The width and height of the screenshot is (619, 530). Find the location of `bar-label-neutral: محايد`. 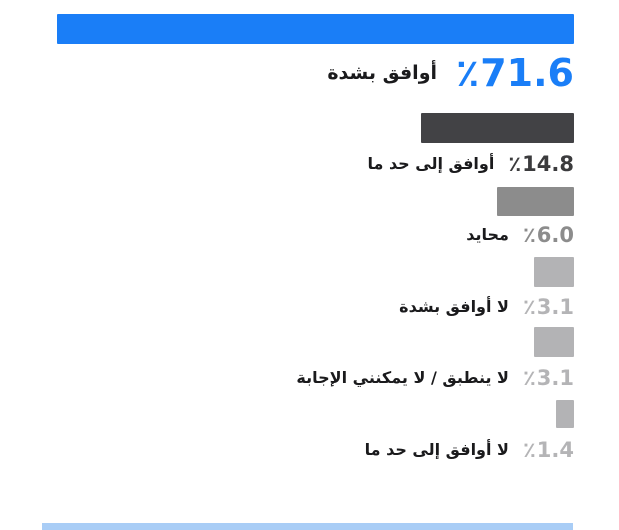

bar-label-neutral: محايد is located at coordinates (487, 234).